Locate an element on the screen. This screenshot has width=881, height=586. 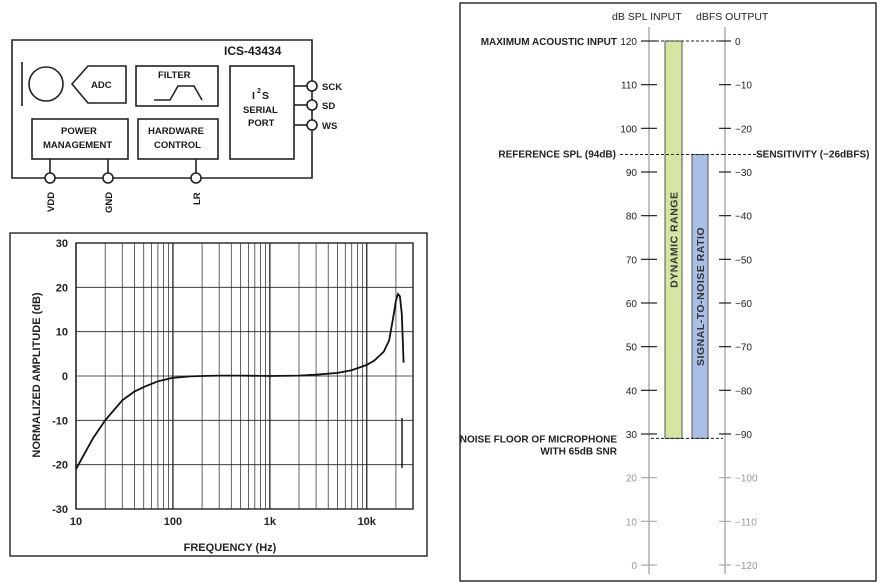
pin-sck-label: SCK is located at coordinates (332, 87).